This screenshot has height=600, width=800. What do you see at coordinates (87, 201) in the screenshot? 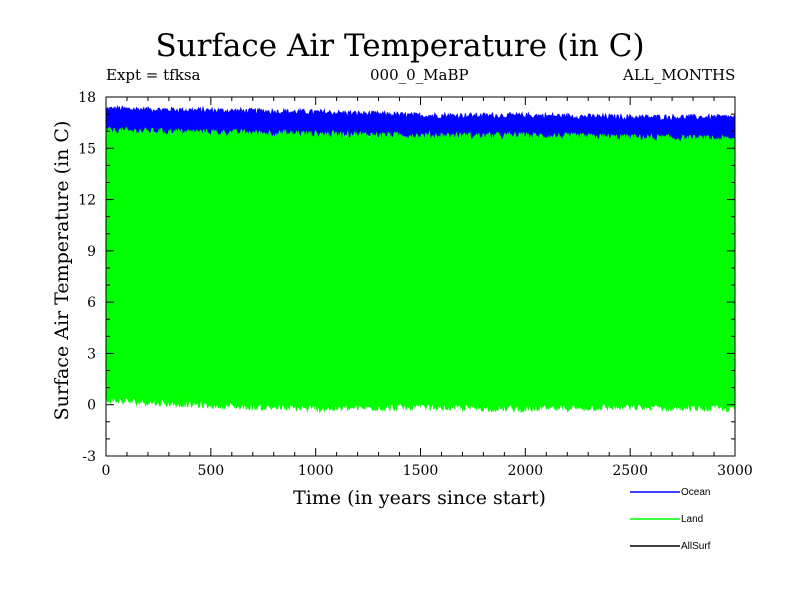
I see `y-tick-label: 12` at bounding box center [87, 201].